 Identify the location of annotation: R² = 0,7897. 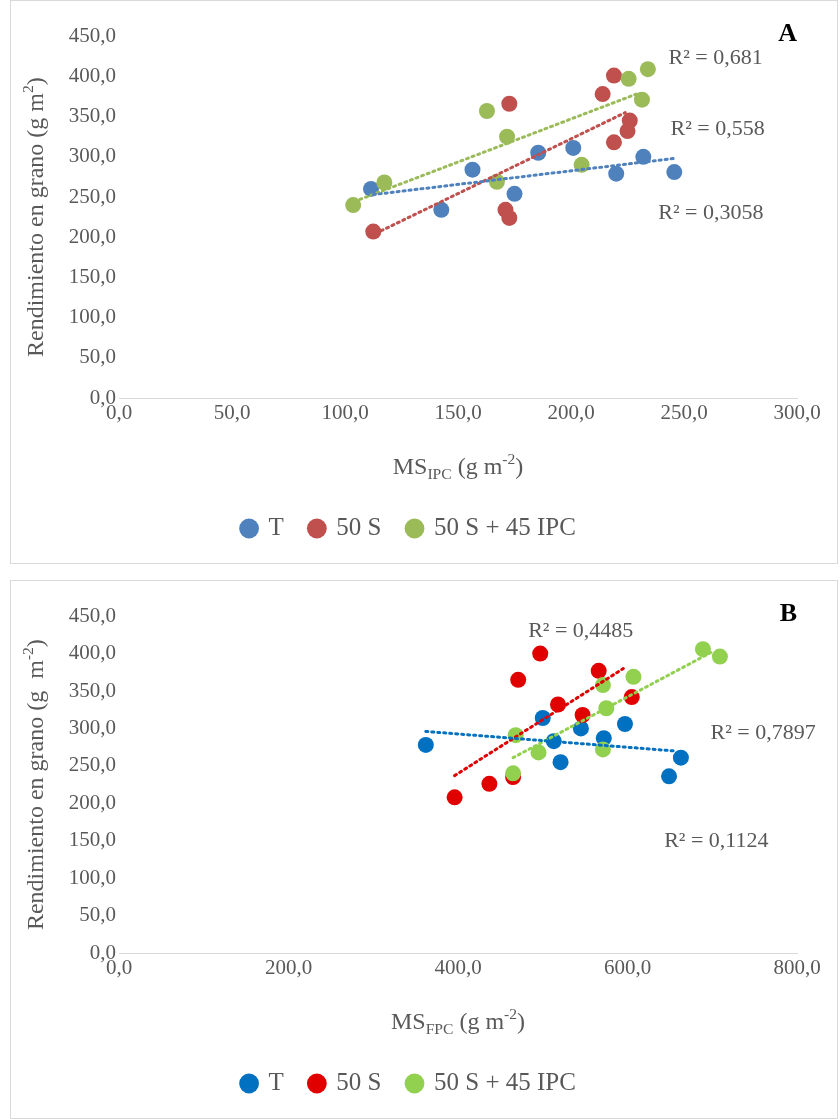
(763, 731).